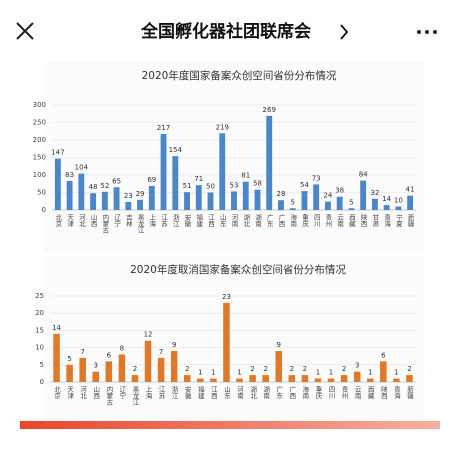  What do you see at coordinates (39, 123) in the screenshot?
I see `y-tick-label: 250` at bounding box center [39, 123].